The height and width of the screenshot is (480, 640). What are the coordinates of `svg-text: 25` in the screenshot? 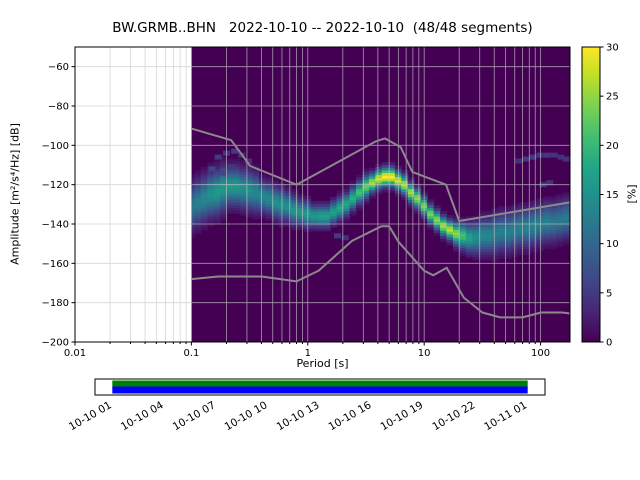 It's located at (612, 97).